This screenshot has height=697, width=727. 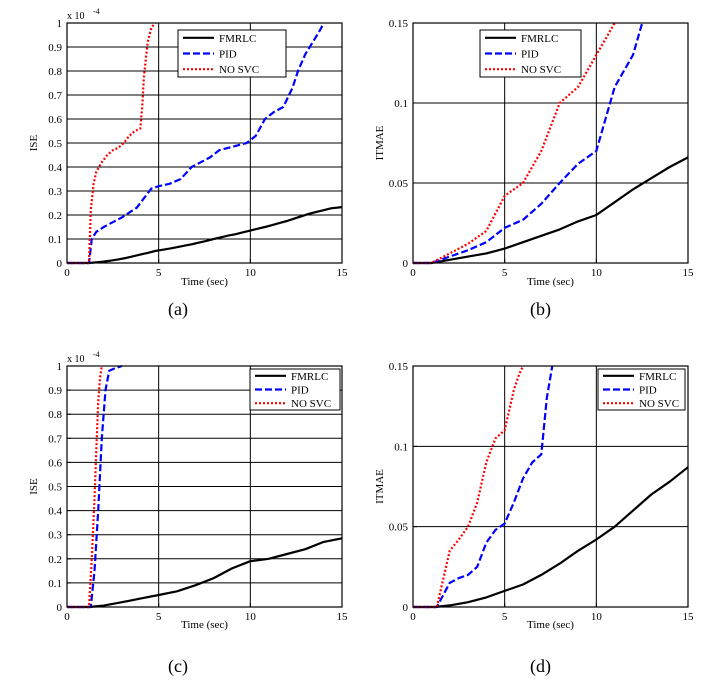 What do you see at coordinates (178, 666) in the screenshot?
I see `panel-label-c: (c)` at bounding box center [178, 666].